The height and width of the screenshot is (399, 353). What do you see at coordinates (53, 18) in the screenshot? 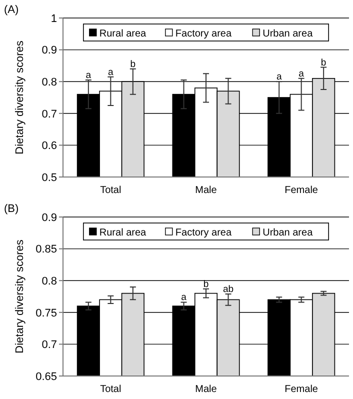
I see `y-tick-label: 1` at bounding box center [53, 18].